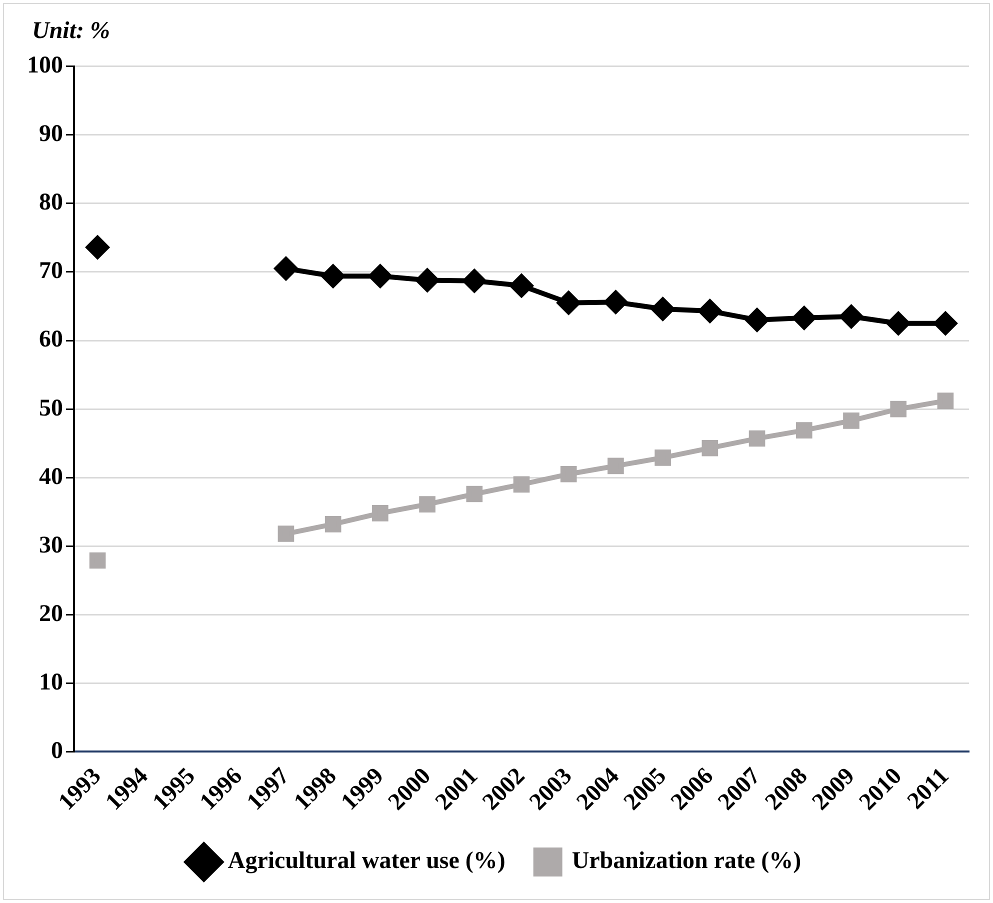 This screenshot has height=903, width=993. What do you see at coordinates (57, 751) in the screenshot?
I see `y-tick-label: 0` at bounding box center [57, 751].